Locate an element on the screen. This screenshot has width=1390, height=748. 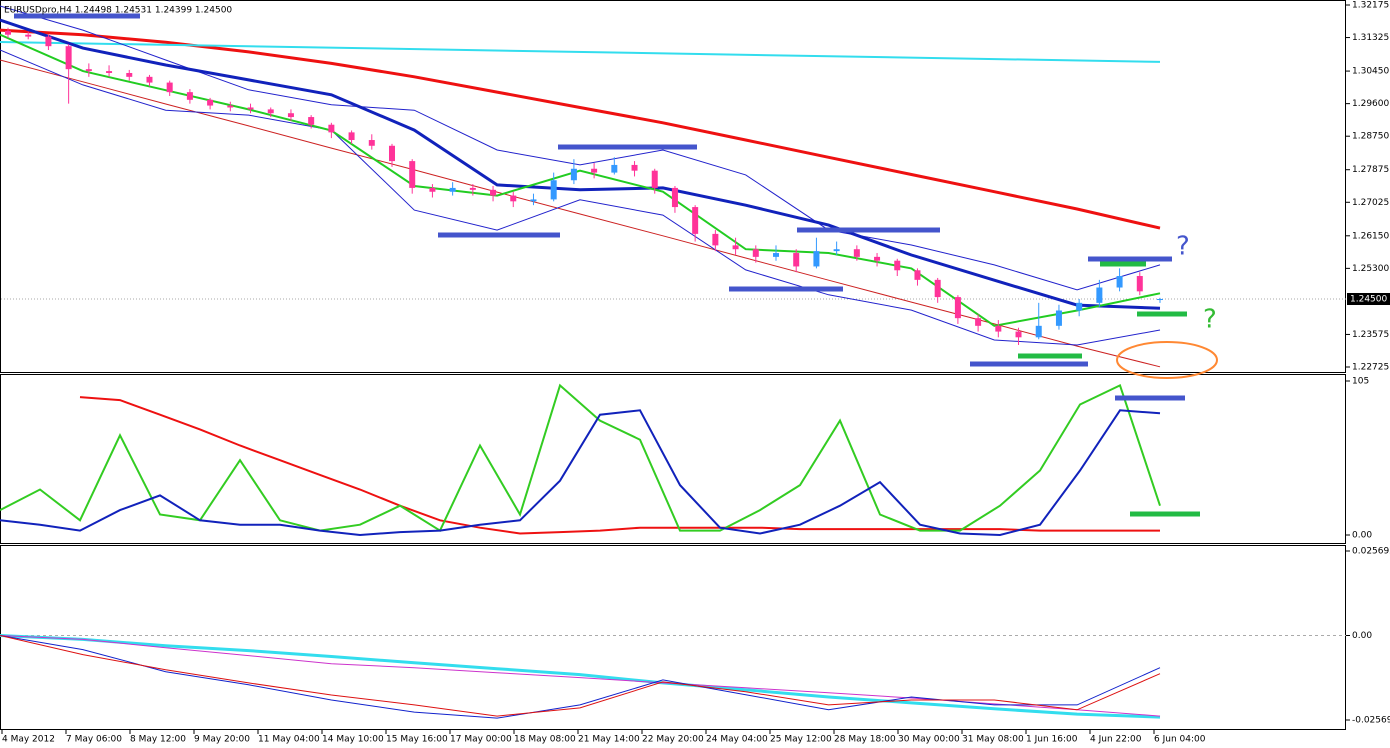
x-tick-label: 15 May 16:00 is located at coordinates (417, 740).